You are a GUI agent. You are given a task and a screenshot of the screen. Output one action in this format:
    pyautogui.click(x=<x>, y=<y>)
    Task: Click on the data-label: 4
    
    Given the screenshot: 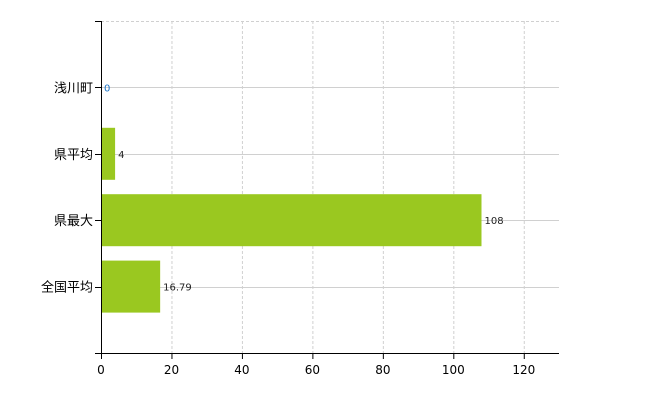 What is the action you would take?
    pyautogui.click(x=121, y=155)
    